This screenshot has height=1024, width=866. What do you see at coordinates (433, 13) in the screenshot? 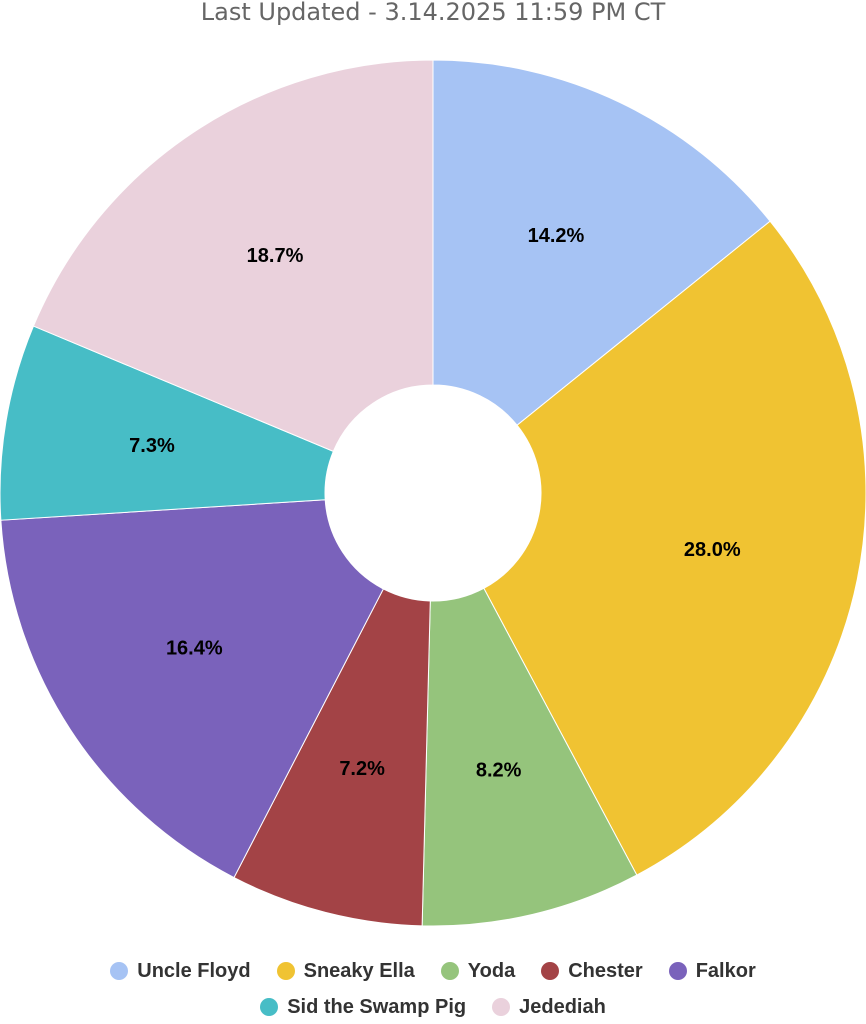
I see `chart-subtitle: Last Updated - 3.14.2025 11:59 PM CT` at bounding box center [433, 13].